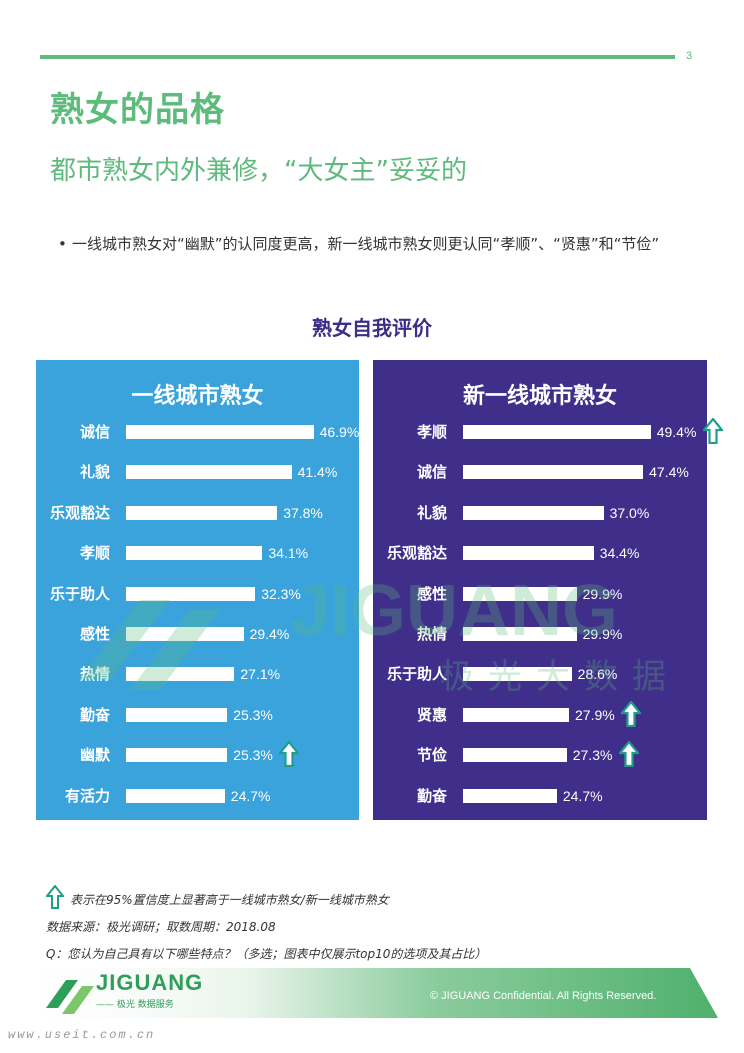 The image size is (744, 1053). Describe the element at coordinates (82, 1035) in the screenshot. I see `site-watermark: www.useit.com.cn` at that location.